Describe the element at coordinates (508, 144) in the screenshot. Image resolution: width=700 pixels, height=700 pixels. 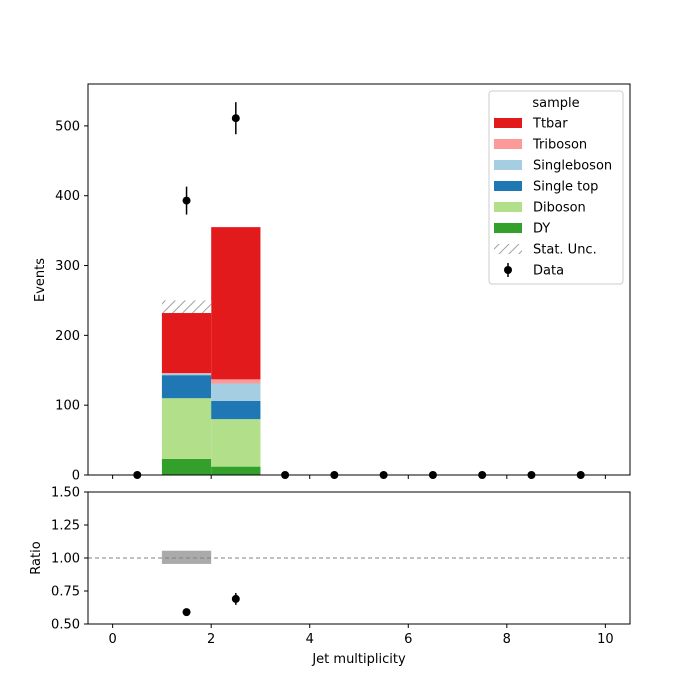
I see `legend-swatch-triboson` at that location.